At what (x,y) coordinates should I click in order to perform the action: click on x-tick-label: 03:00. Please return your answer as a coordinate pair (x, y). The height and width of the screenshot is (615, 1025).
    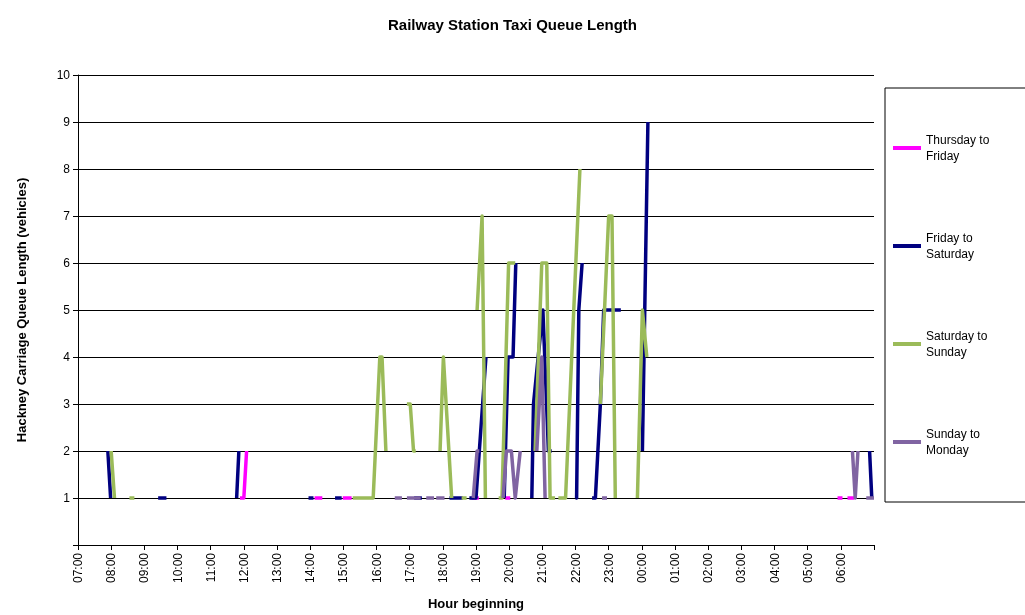
    Looking at the image, I should click on (741, 568).